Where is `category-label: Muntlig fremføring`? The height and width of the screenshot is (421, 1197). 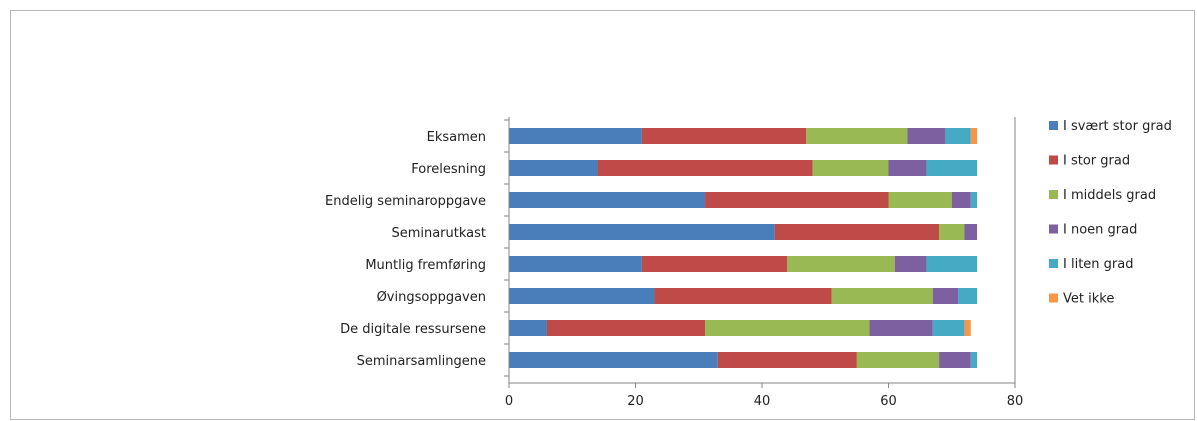 category-label: Muntlig fremføring is located at coordinates (425, 265).